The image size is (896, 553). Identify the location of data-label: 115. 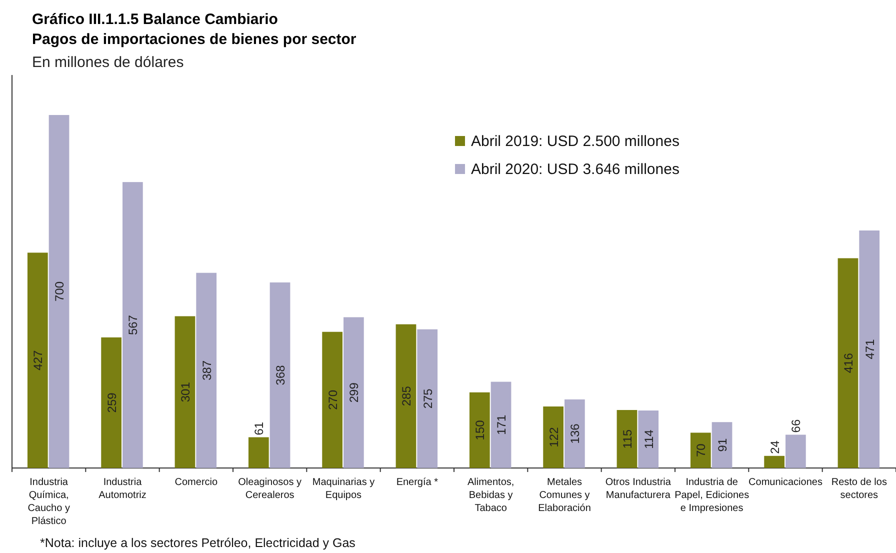
(627, 439).